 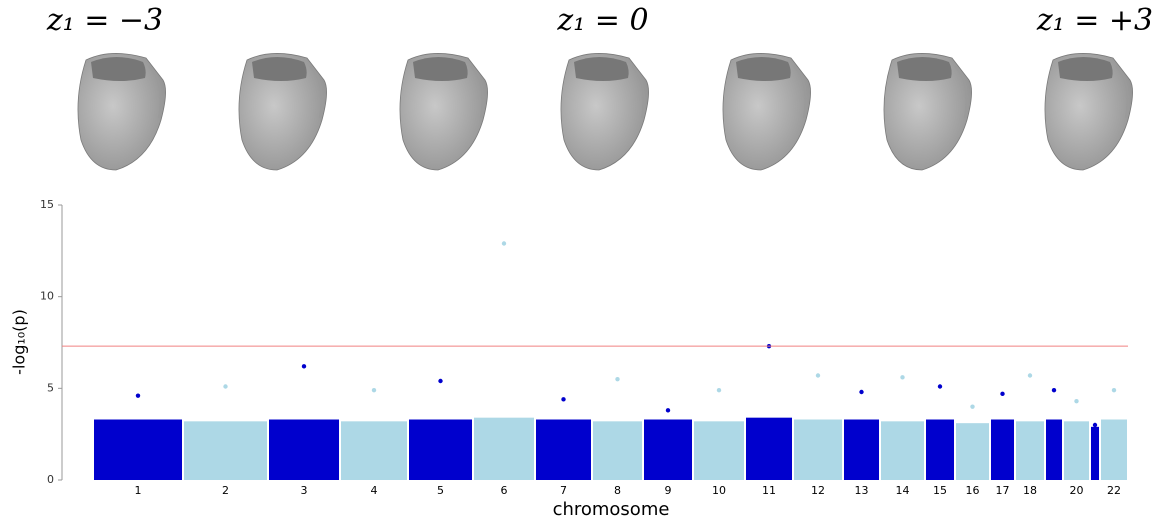 I want to click on x-tick-label: 10, so click(x=719, y=490).